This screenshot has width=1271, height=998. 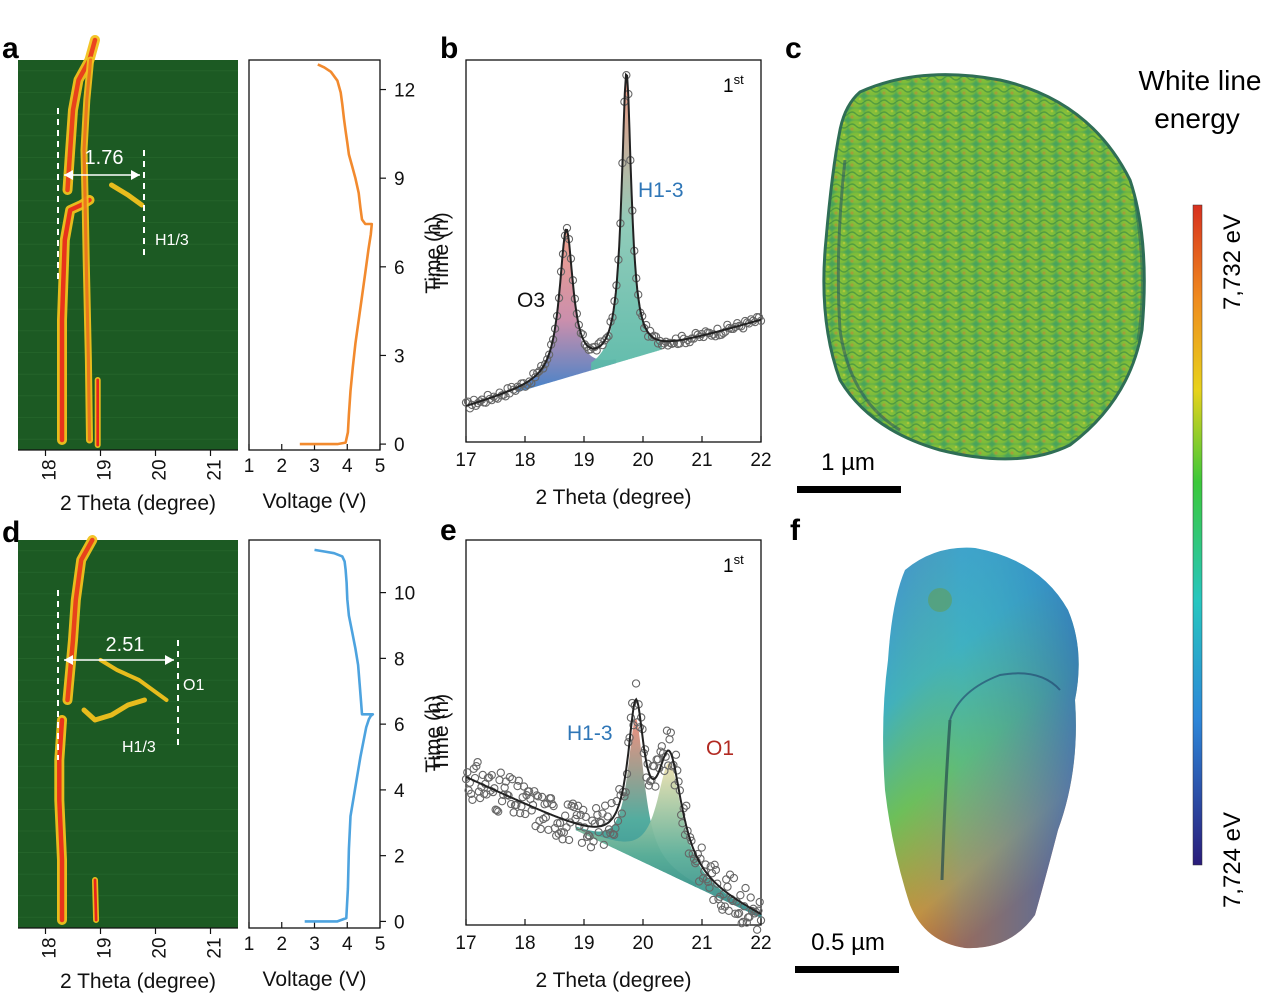 What do you see at coordinates (642, 460) in the screenshot?
I see `fit-x-tick-label: 20` at bounding box center [642, 460].